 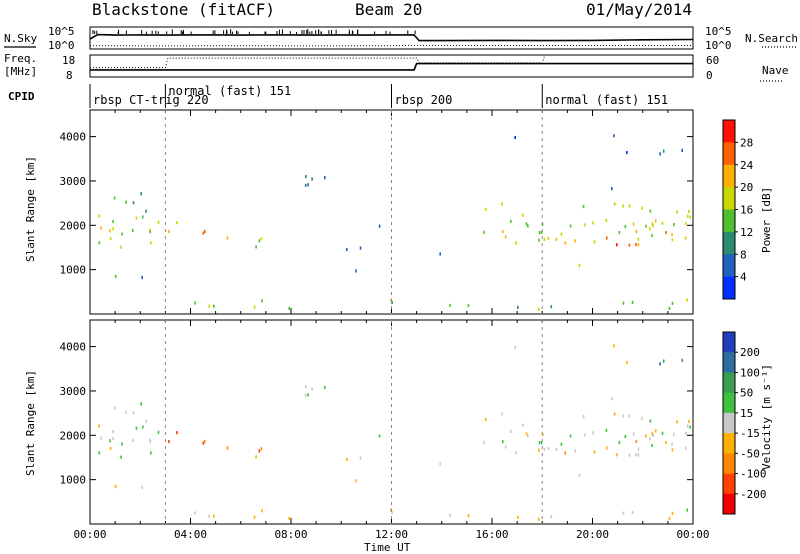 What do you see at coordinates (68, 60) in the screenshot?
I see `freq-left-tick-high: 18` at bounding box center [68, 60].